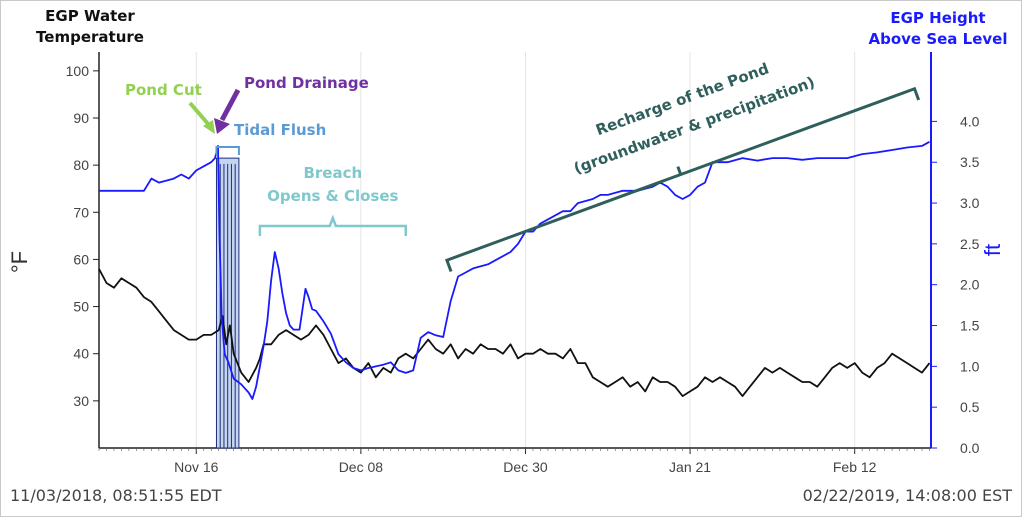  Describe the element at coordinates (333, 225) in the screenshot. I see `breach-bracket` at that location.